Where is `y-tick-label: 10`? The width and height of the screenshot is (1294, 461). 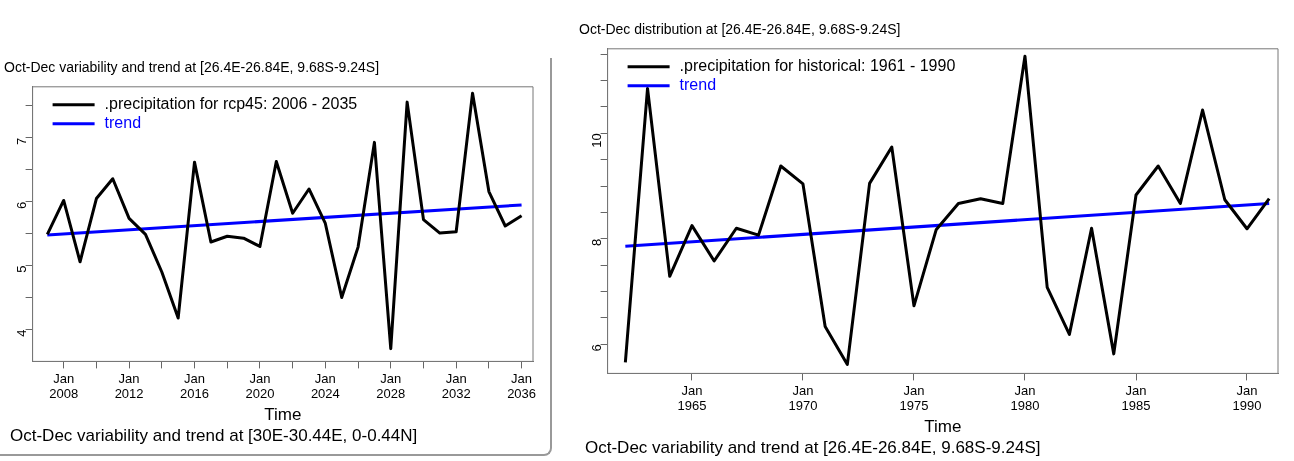
y-tick-label: 10 is located at coordinates (597, 140).